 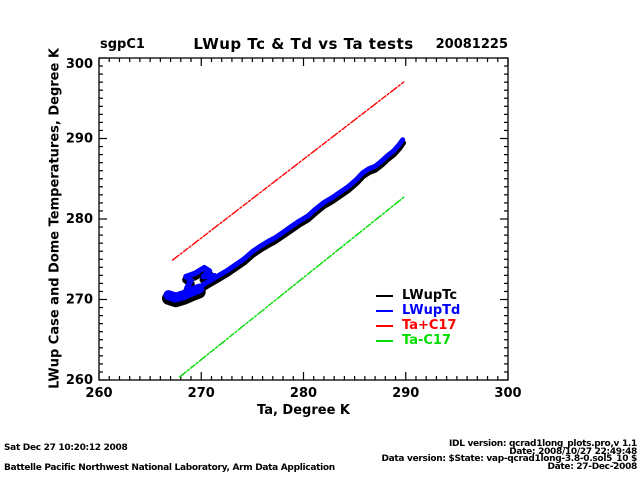 I want to click on legend: LWupTc LWupTd Ta+C17 Ta-C17, so click(x=418, y=318).